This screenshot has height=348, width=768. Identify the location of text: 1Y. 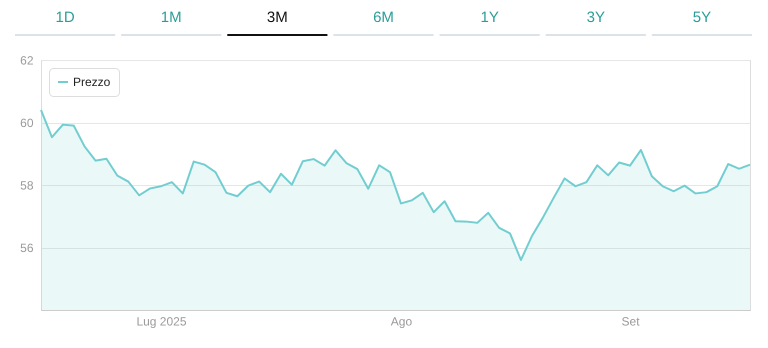
(489, 17).